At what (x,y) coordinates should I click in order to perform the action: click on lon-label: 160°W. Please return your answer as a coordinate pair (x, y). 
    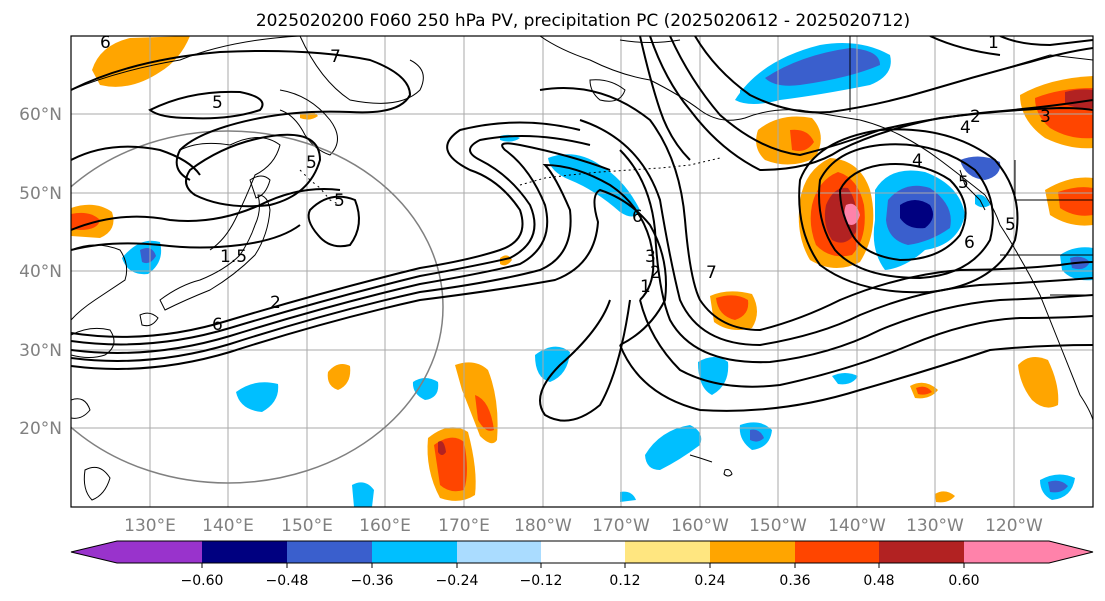
    Looking at the image, I should click on (700, 526).